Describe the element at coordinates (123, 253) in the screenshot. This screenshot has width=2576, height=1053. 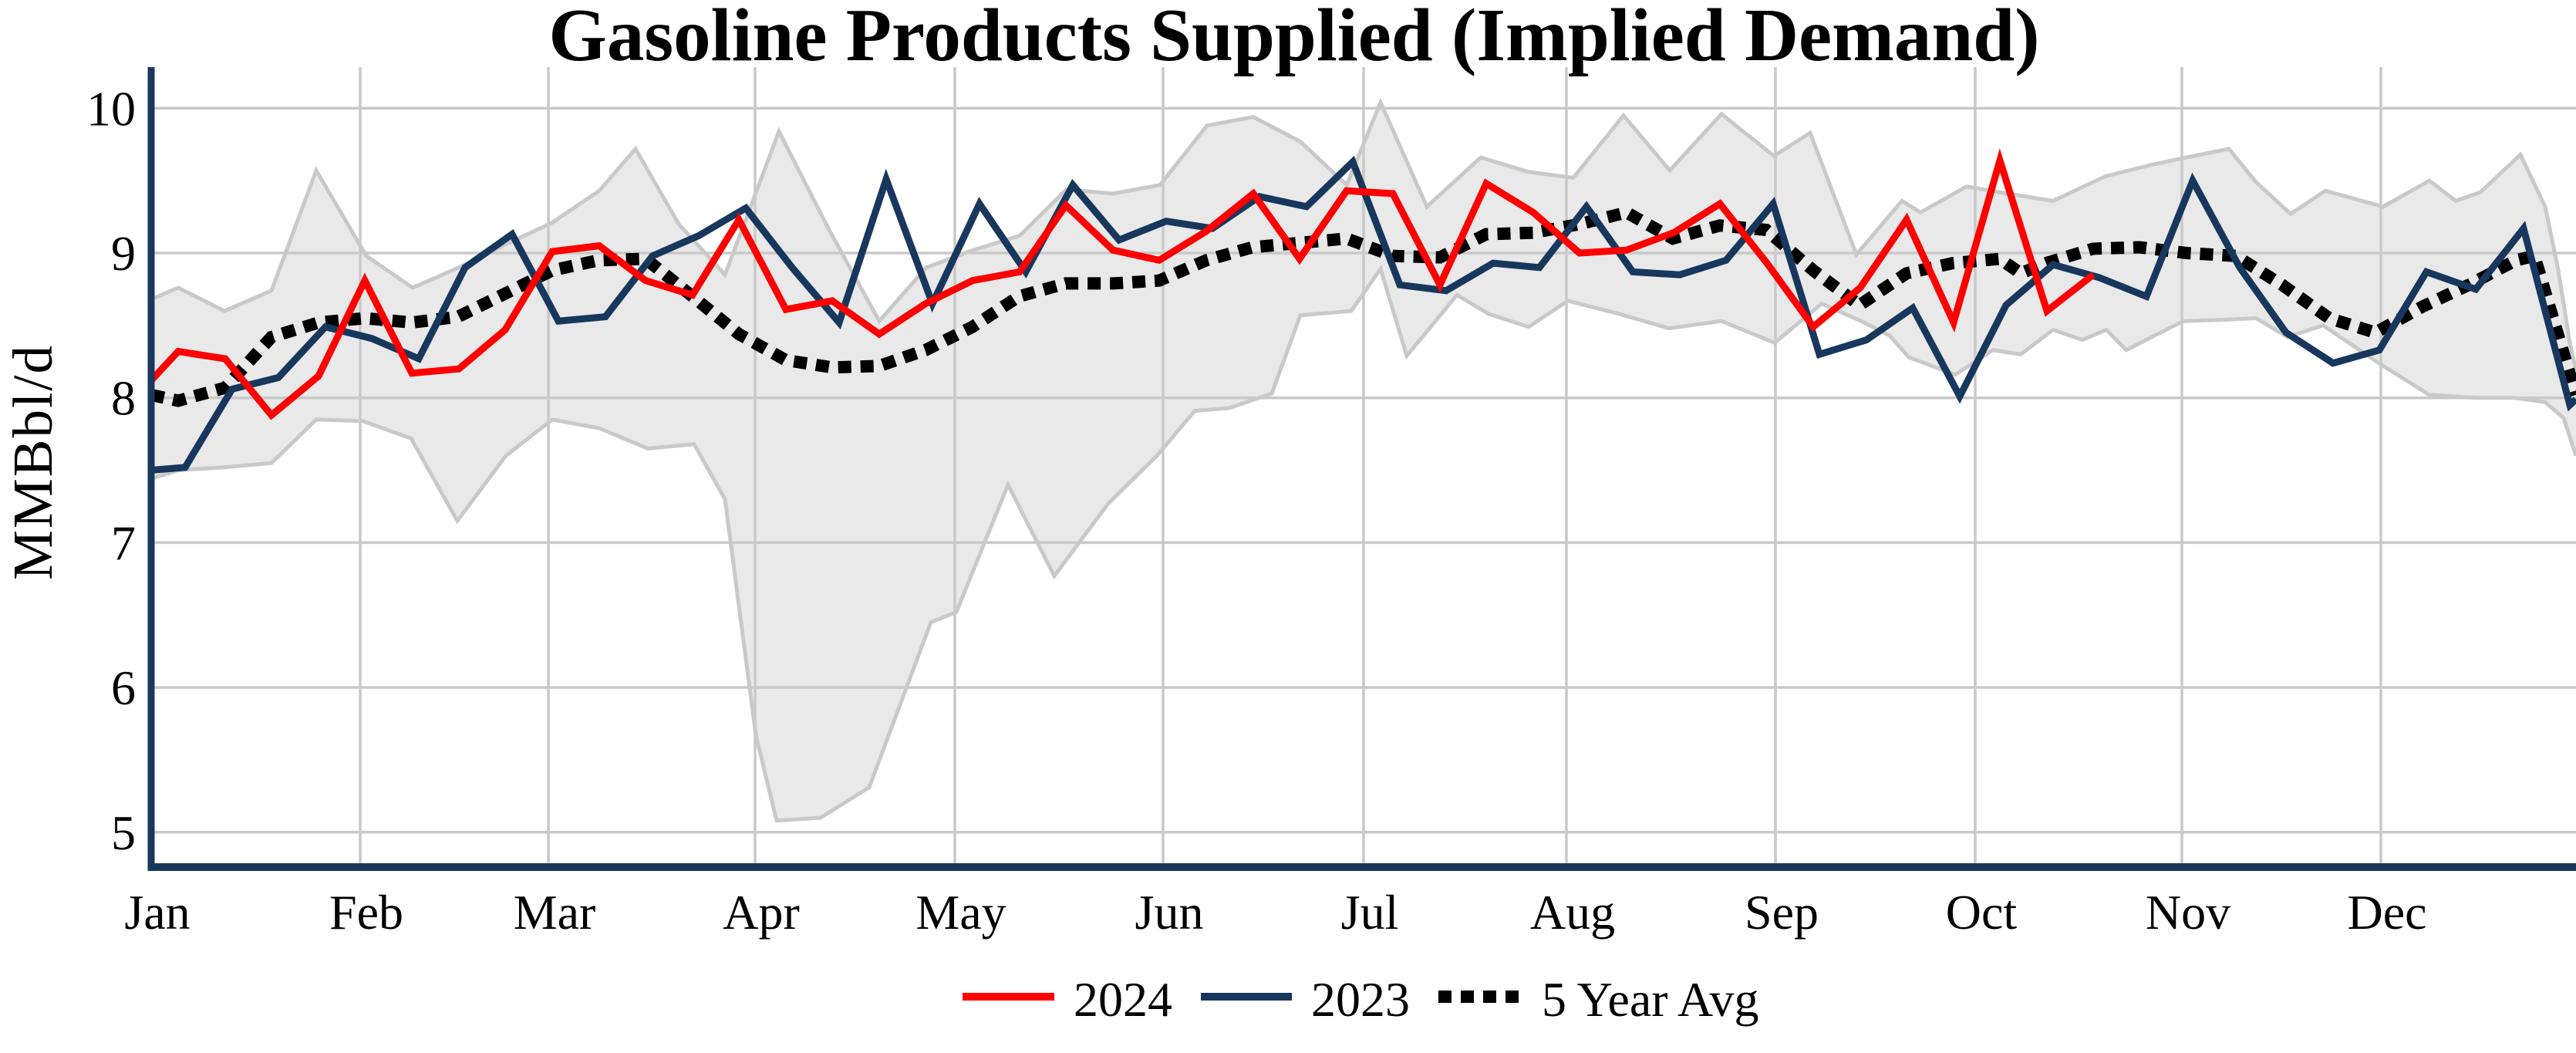
I see `svg-text: 9` at that location.